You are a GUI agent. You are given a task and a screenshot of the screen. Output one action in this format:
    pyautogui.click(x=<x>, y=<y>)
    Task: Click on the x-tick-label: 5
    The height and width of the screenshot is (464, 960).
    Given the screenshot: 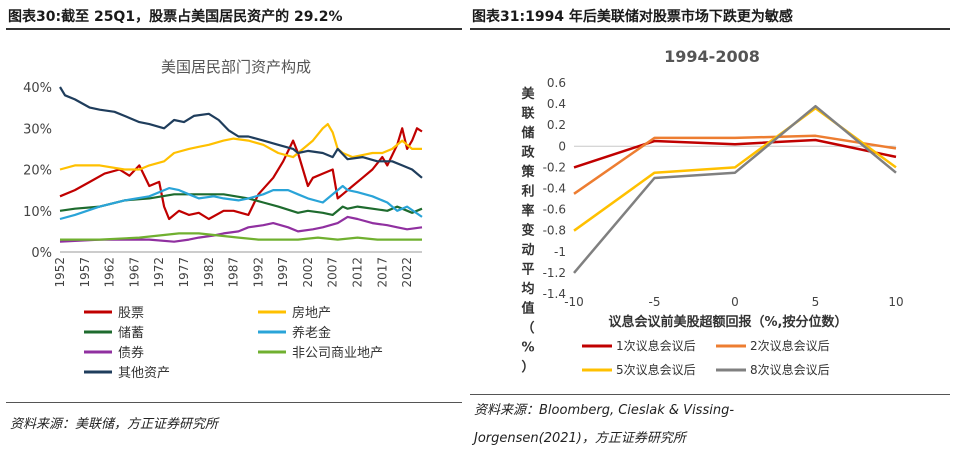 What is the action you would take?
    pyautogui.click(x=816, y=302)
    